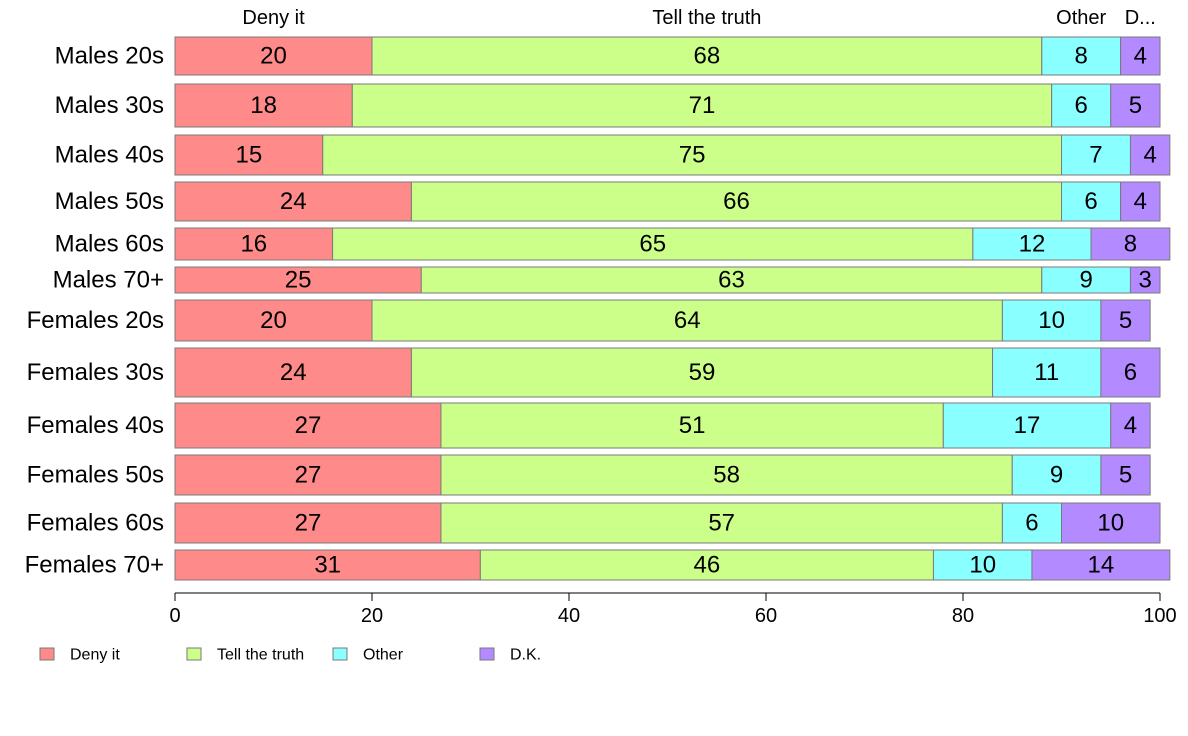 The height and width of the screenshot is (736, 1188). What do you see at coordinates (672, 244) in the screenshot?
I see `bar-row: 16 65 12 8` at bounding box center [672, 244].